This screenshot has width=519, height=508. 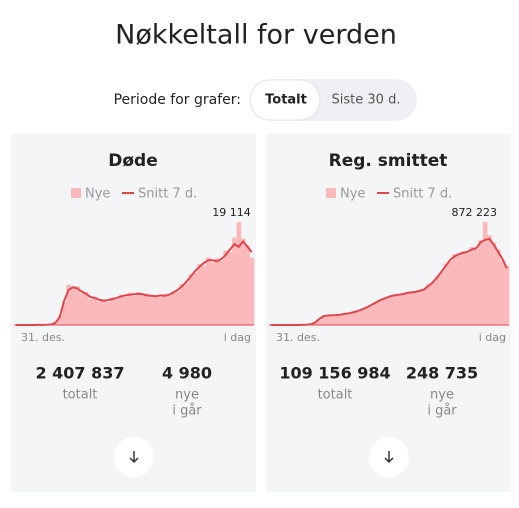 I want to click on stat-value: 2 407 837, so click(x=79, y=373).